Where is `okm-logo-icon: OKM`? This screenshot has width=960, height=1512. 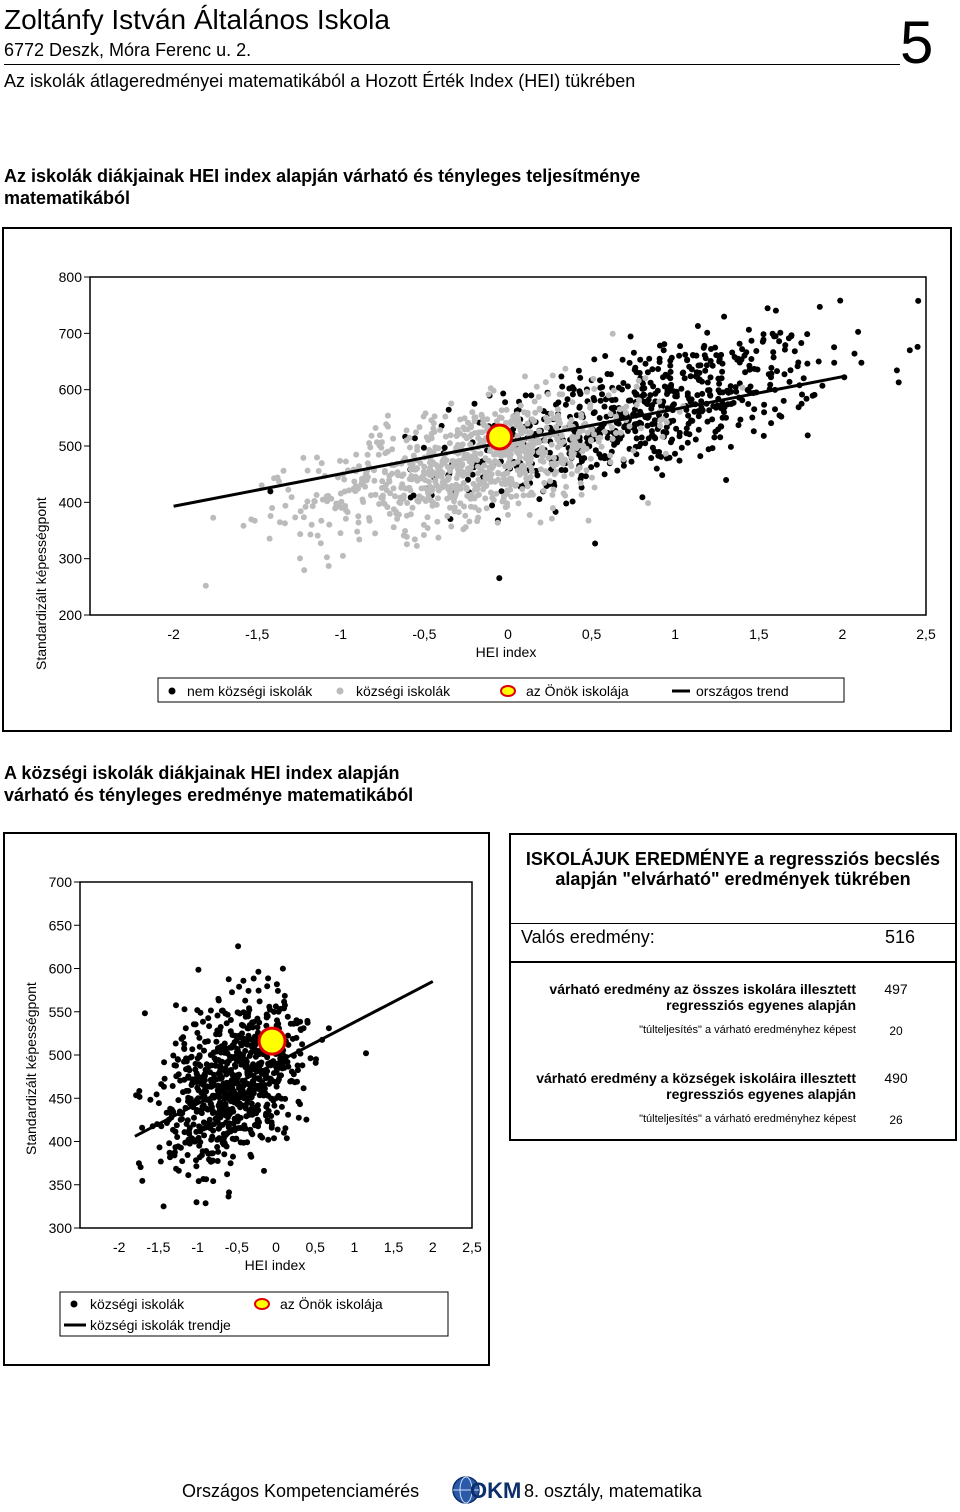
okm-logo-icon: OKM is located at coordinates (486, 1490).